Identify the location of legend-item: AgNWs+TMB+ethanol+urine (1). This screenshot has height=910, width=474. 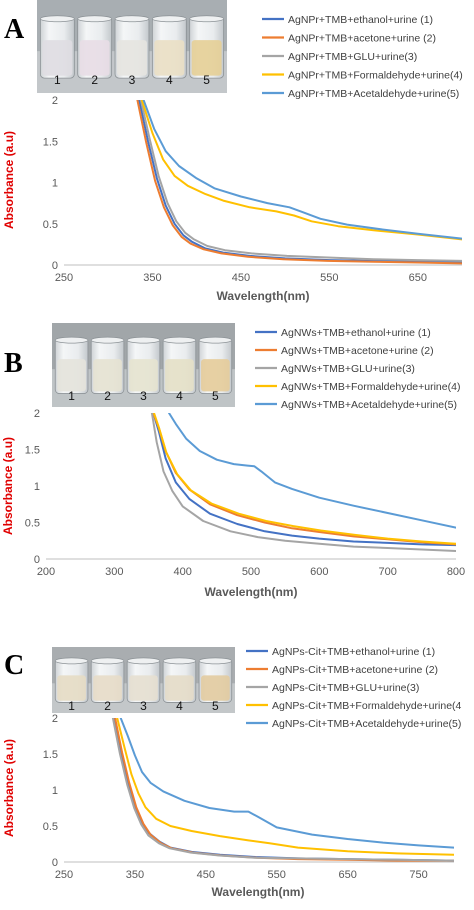
(343, 333).